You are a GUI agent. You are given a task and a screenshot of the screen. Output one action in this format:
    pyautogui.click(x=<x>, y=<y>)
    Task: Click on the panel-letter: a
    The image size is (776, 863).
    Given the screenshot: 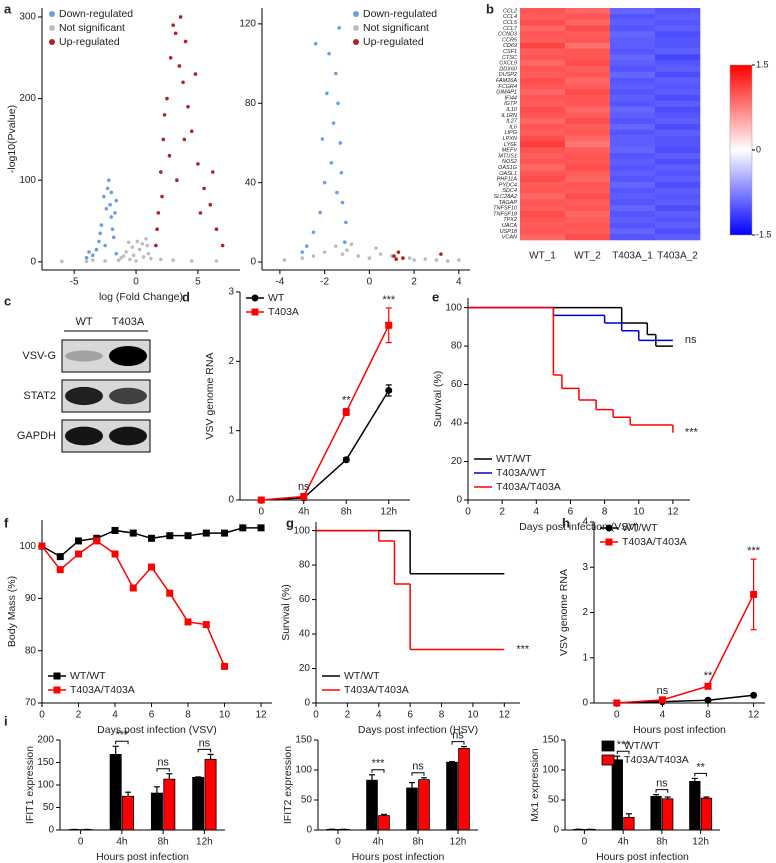 What is the action you would take?
    pyautogui.click(x=8, y=8)
    